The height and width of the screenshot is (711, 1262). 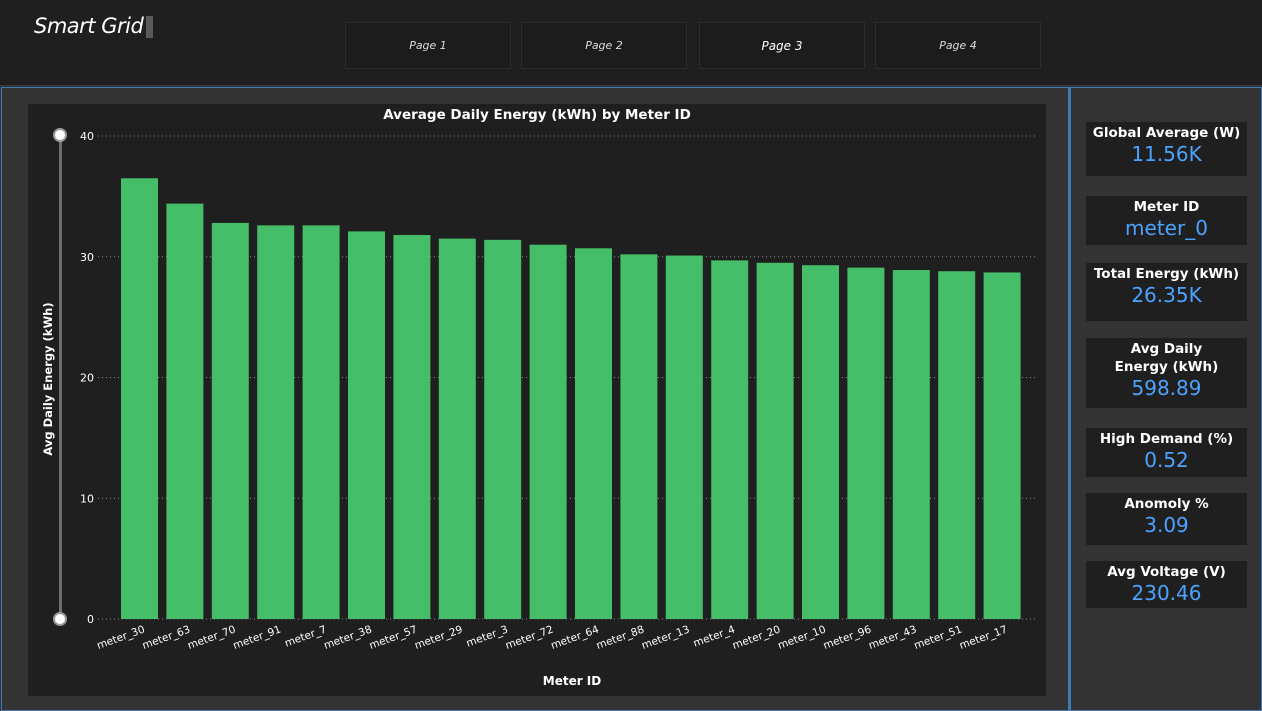 What do you see at coordinates (756, 638) in the screenshot?
I see `x-tick-label: meter_20` at bounding box center [756, 638].